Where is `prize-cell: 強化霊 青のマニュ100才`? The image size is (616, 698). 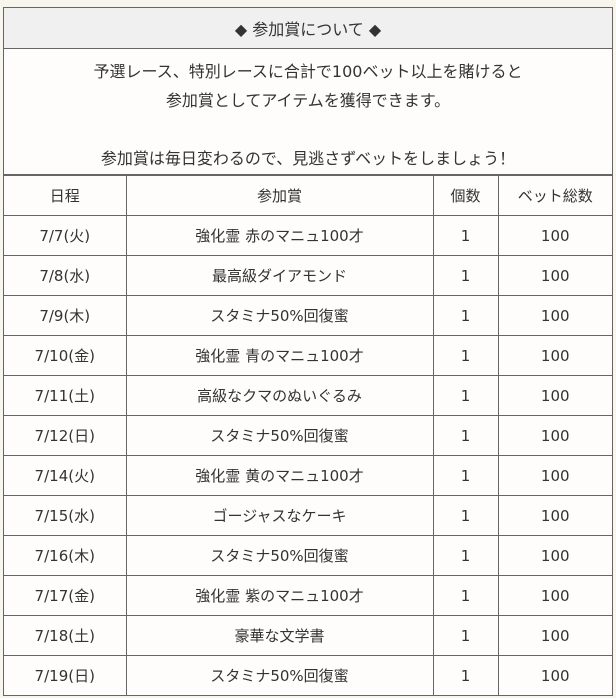
prize-cell: 強化霊 青のマニュ100才 is located at coordinates (279, 355).